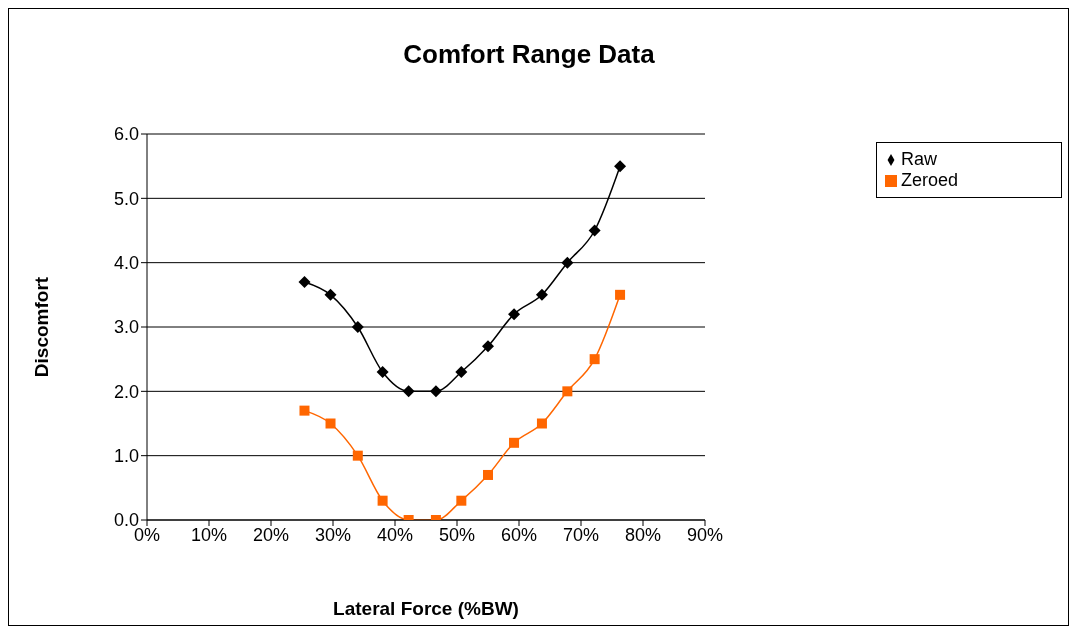 The height and width of the screenshot is (626, 1069). Describe the element at coordinates (426, 608) in the screenshot. I see `x-axis-title: Lateral Force (%BW)` at that location.